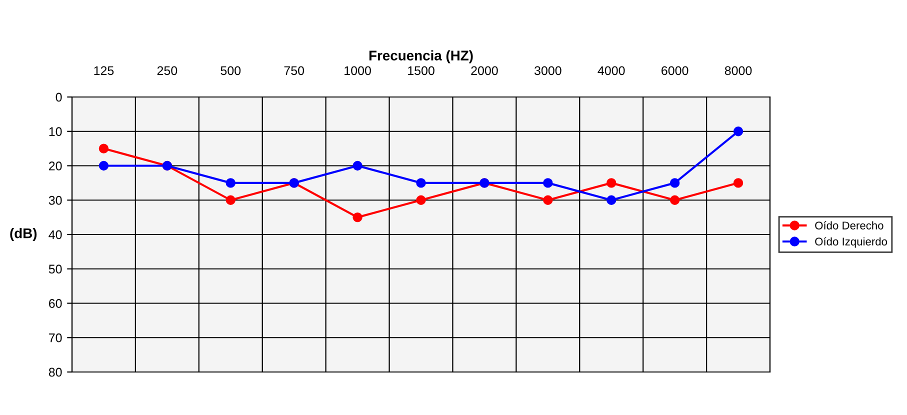 The image size is (907, 415). Describe the element at coordinates (675, 71) in the screenshot. I see `x-tick-label: 6000` at that location.